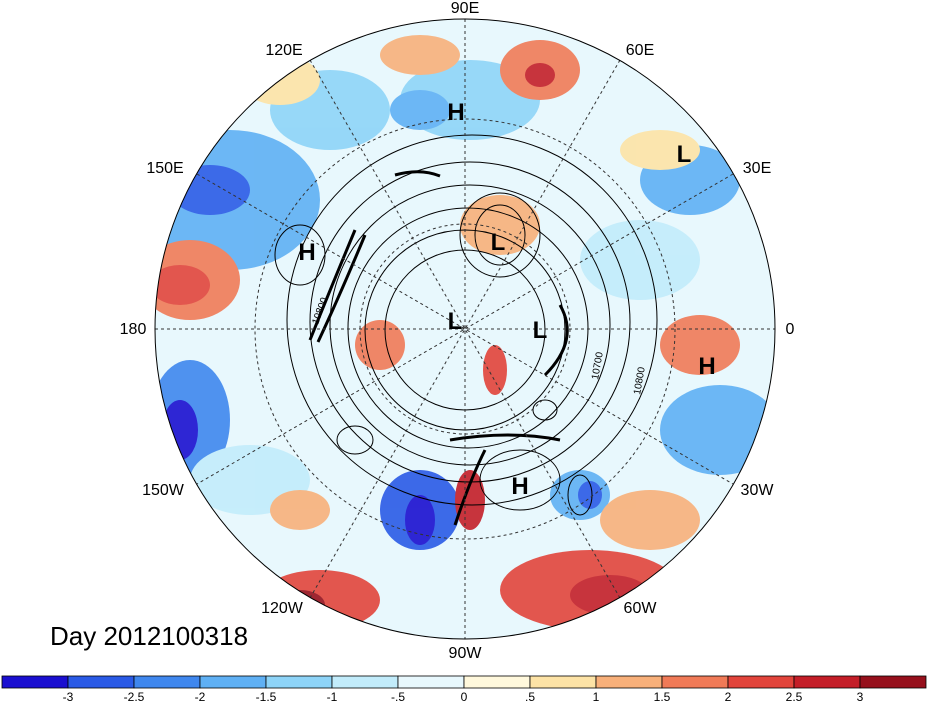  Describe the element at coordinates (596, 696) in the screenshot. I see `colorbar-tick-label: 1` at that location.